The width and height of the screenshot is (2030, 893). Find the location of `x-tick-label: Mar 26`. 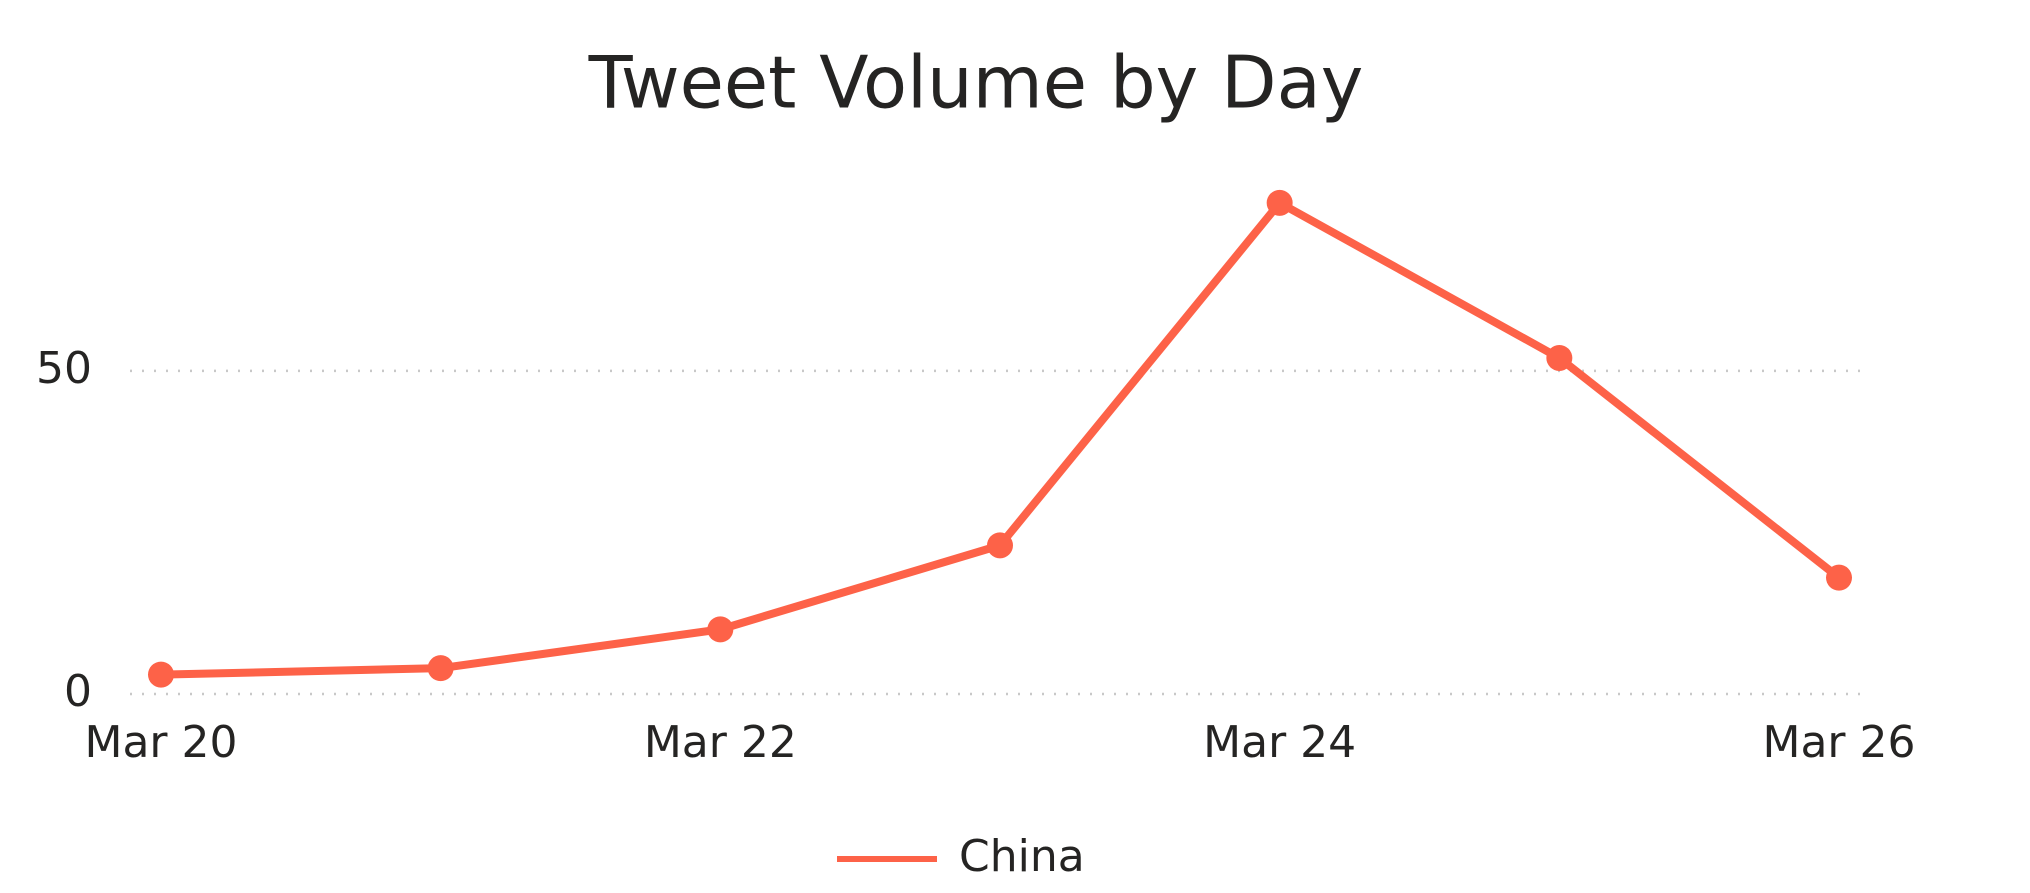

x-tick-label: Mar 26 is located at coordinates (1839, 742).